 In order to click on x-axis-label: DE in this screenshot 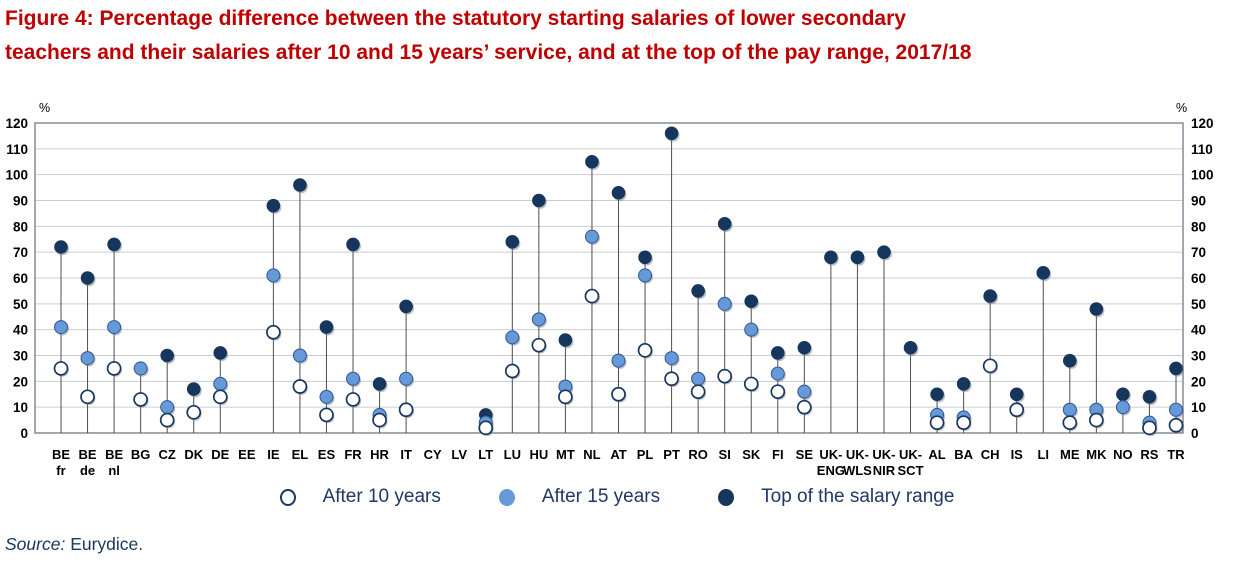, I will do `click(220, 454)`.